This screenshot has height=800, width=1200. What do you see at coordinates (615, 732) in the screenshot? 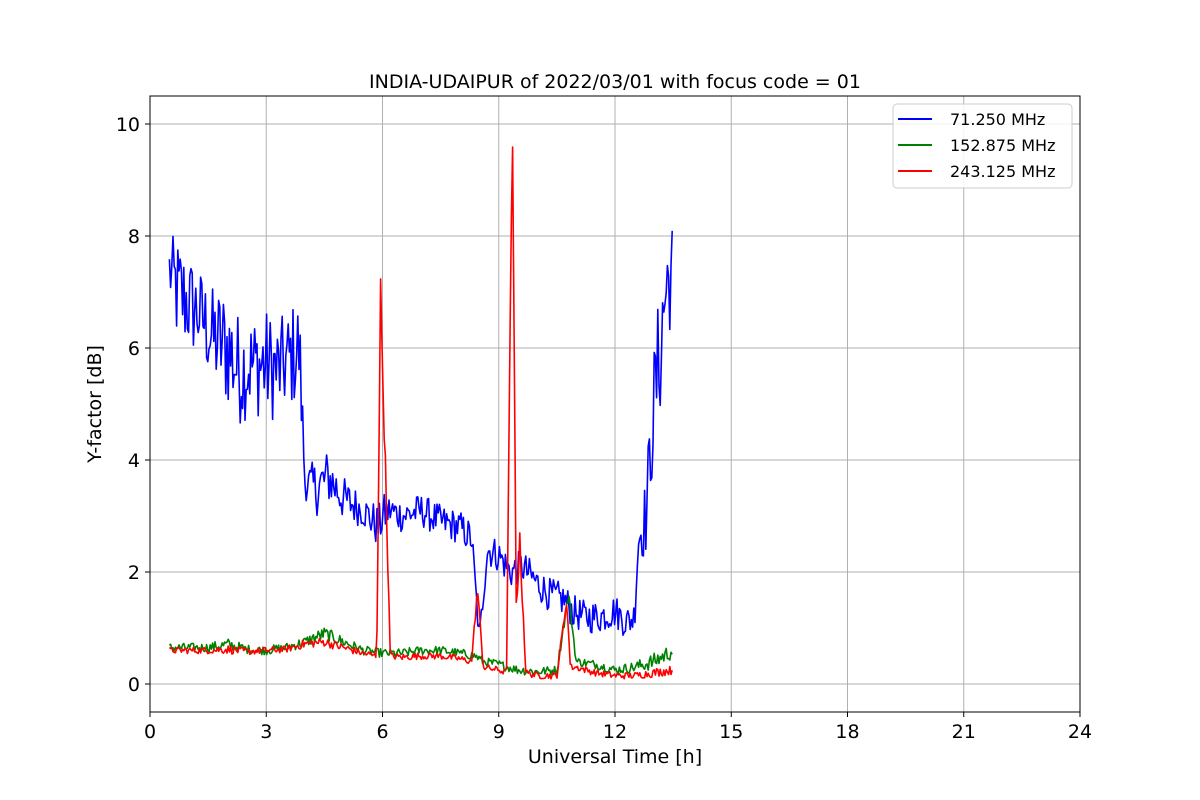
I see `x-tick-label: 12` at bounding box center [615, 732].